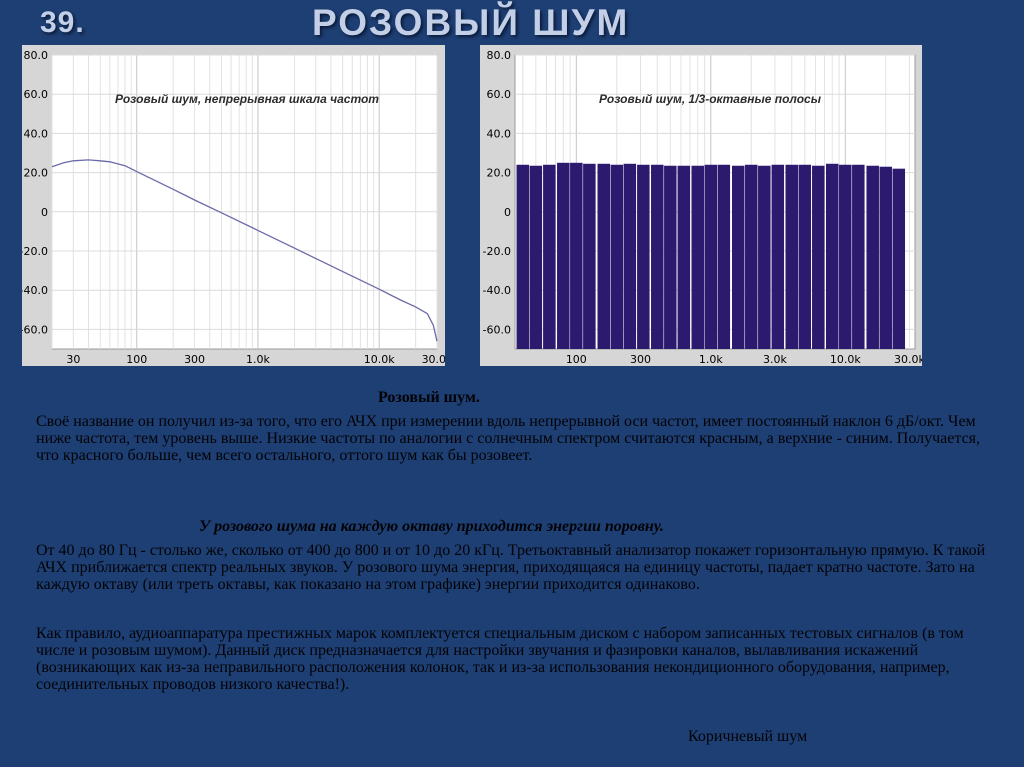  I want to click on pink-noise-spectrum-line, so click(244, 250).